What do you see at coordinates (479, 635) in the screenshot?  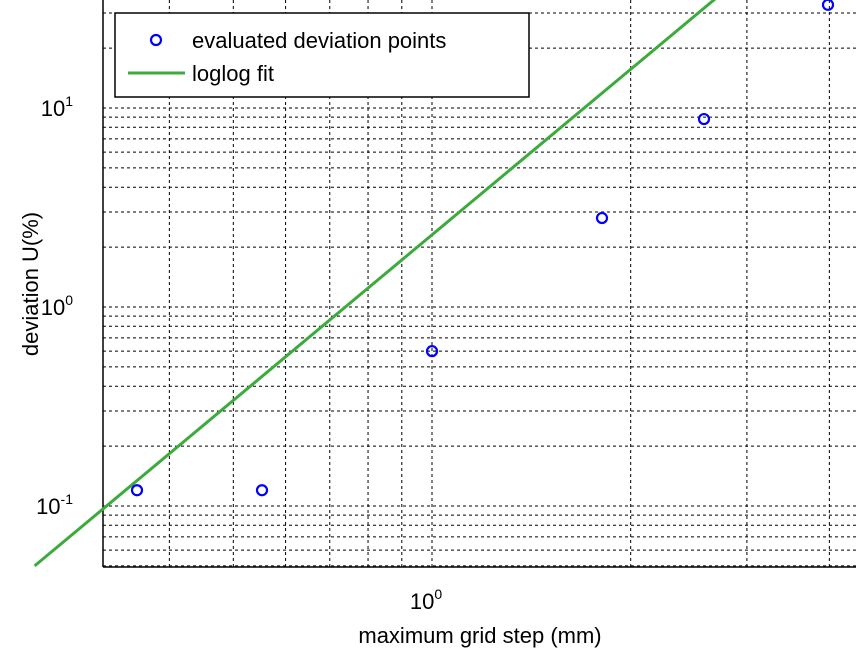 I see `x-axis-label: maximum grid step (mm)` at bounding box center [479, 635].